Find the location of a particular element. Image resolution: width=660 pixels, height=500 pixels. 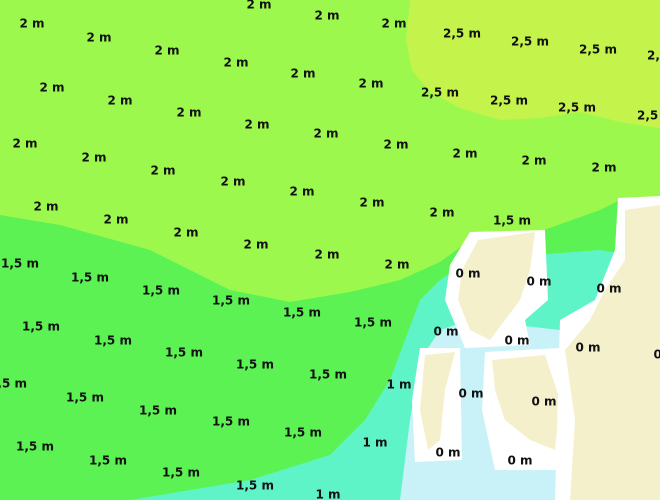

sea-2-5m is located at coordinates (533, 64).